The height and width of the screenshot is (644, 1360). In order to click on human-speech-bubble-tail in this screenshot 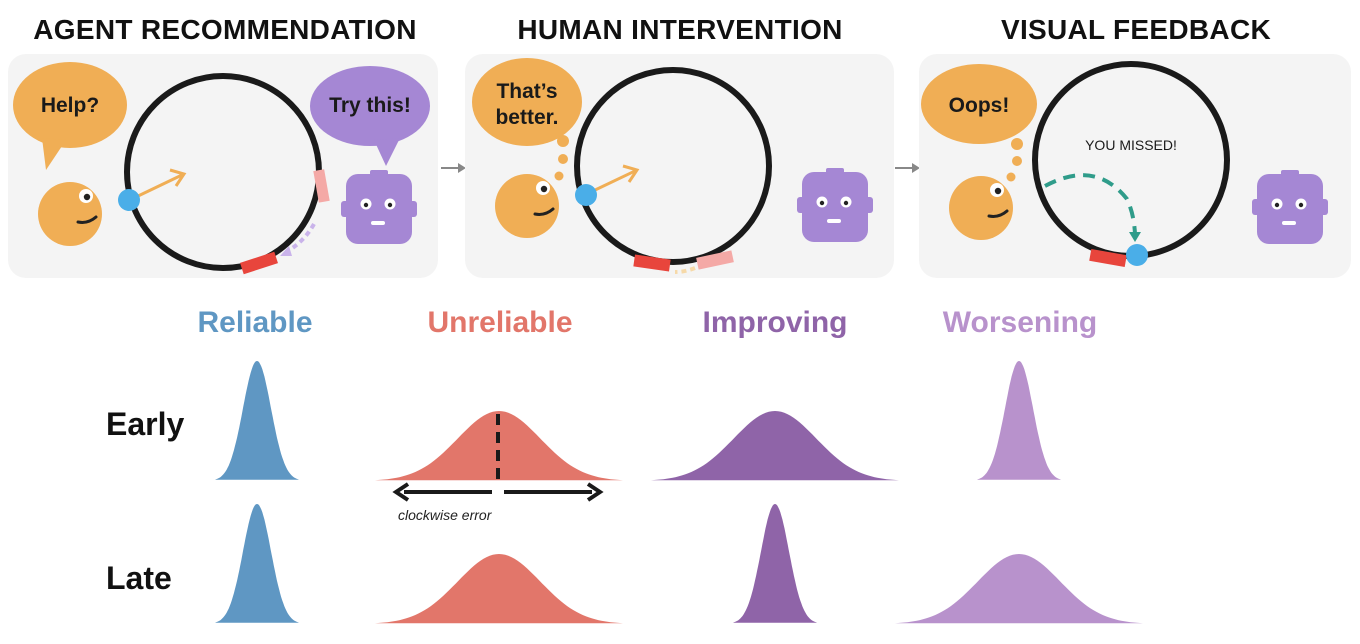, I will do `click(54, 154)`.